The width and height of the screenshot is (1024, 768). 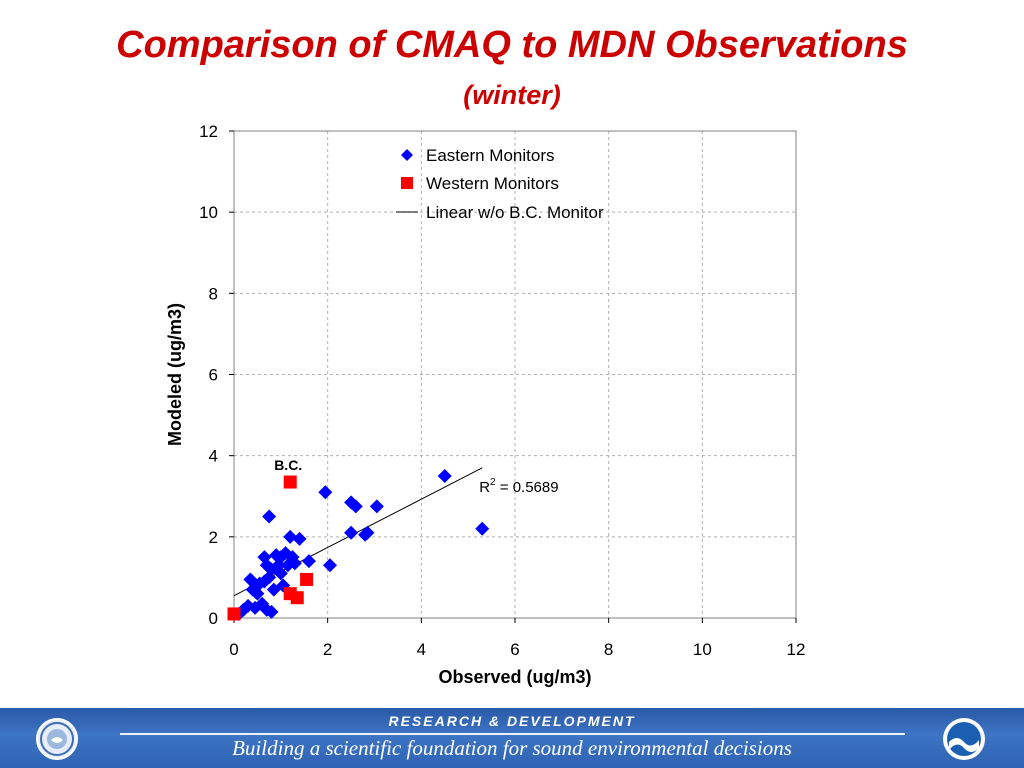 I want to click on noaa-logo-icon, so click(x=964, y=739).